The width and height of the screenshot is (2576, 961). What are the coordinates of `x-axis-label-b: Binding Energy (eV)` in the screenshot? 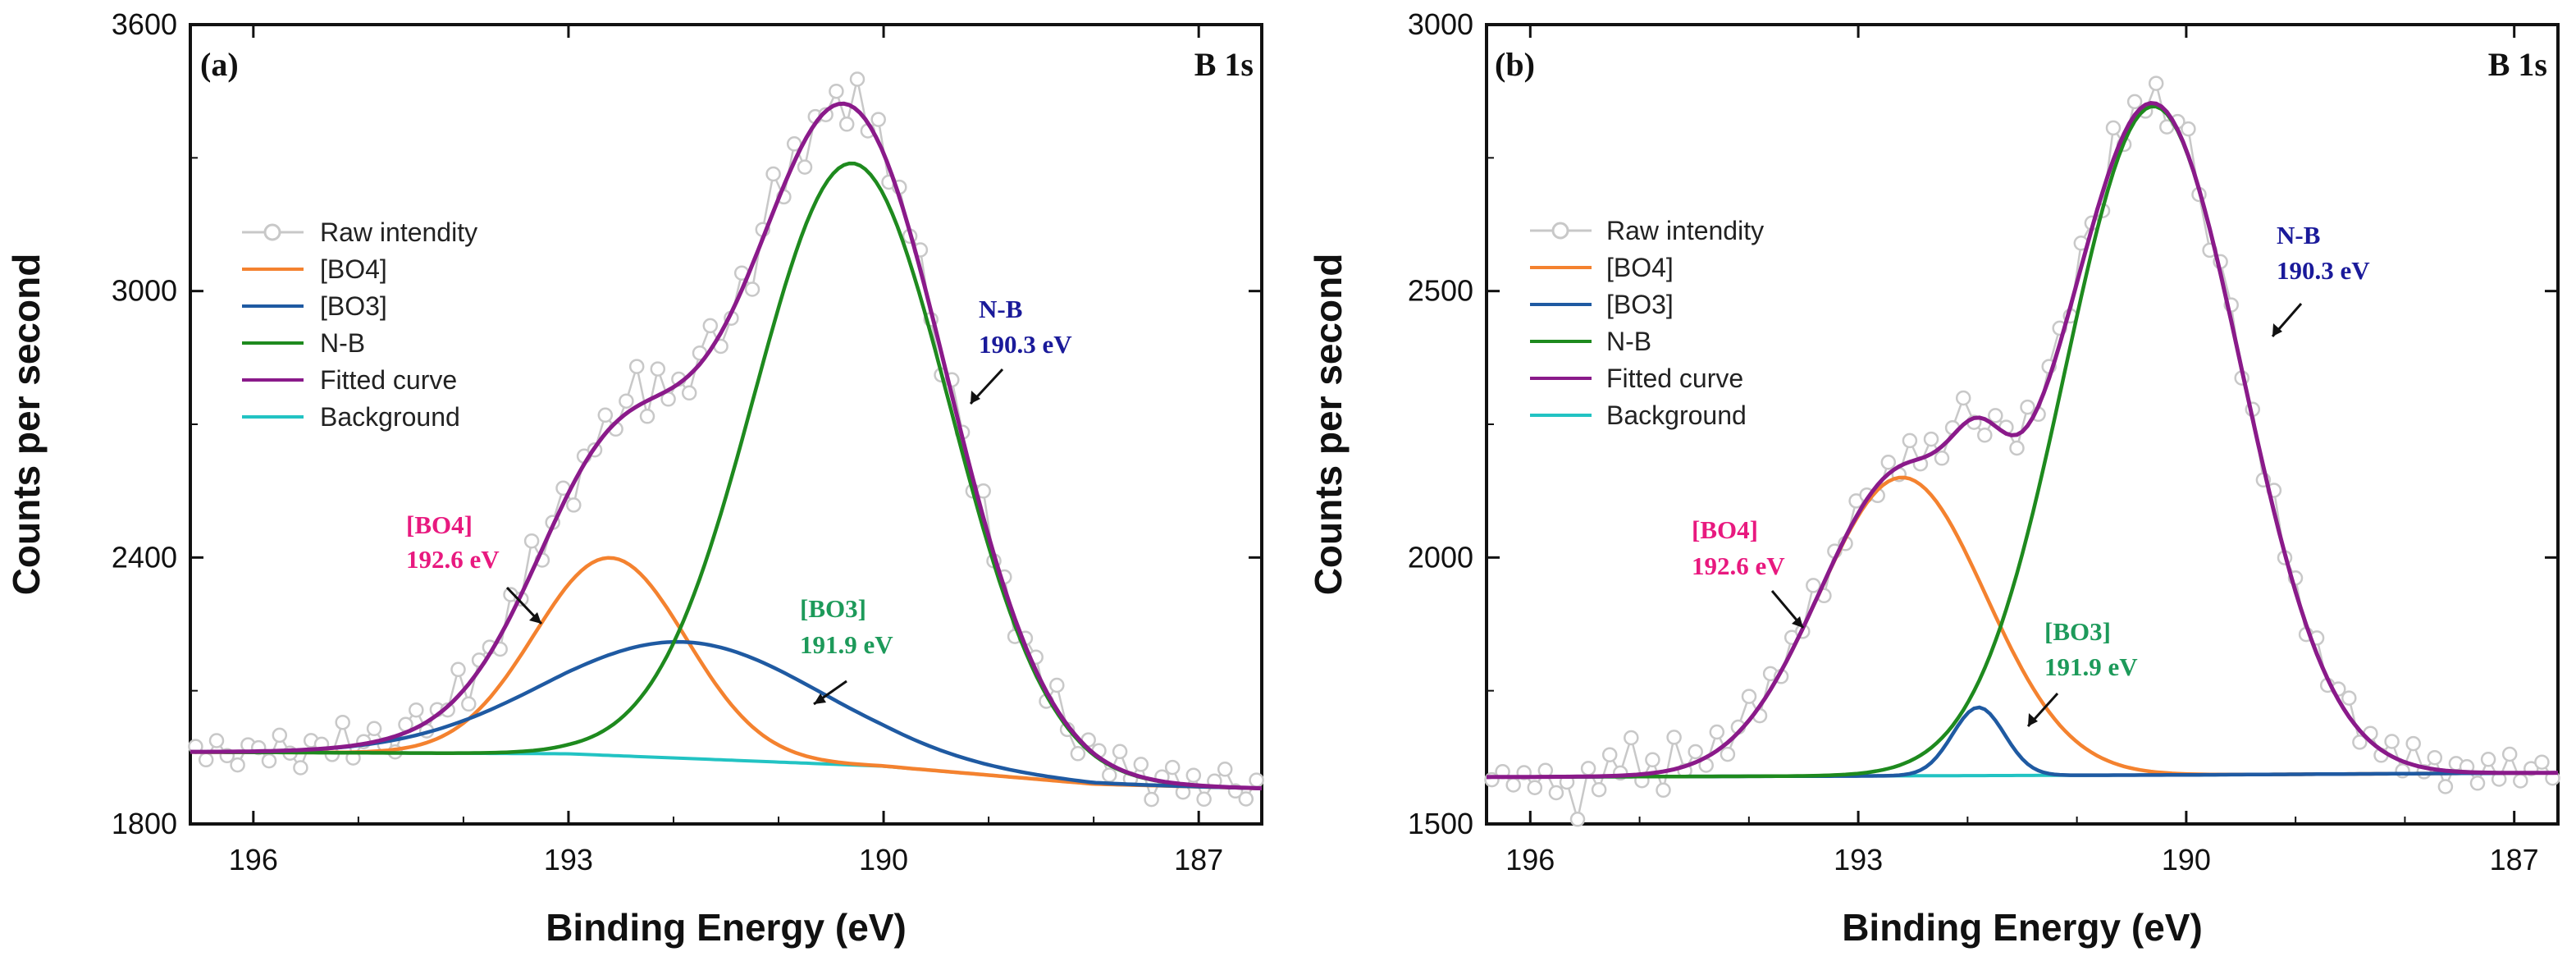 It's located at (2023, 928).